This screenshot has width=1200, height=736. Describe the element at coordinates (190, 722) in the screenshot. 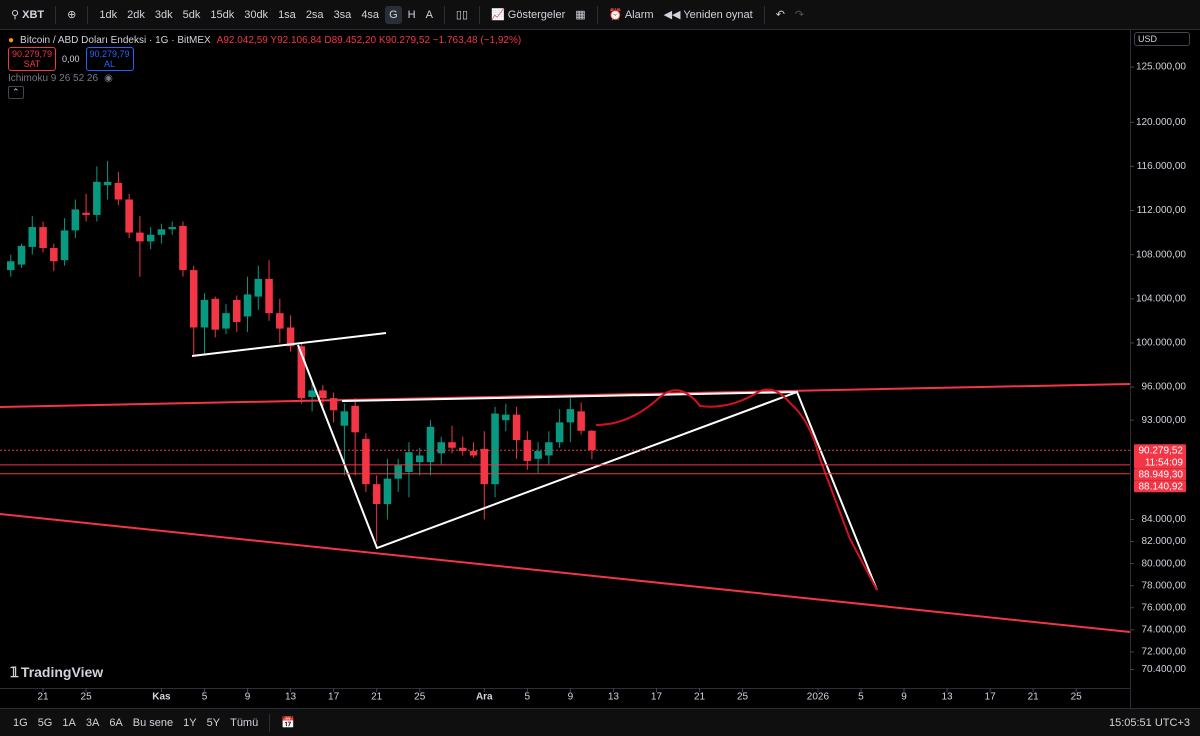

I see `range-button: 1Y` at that location.